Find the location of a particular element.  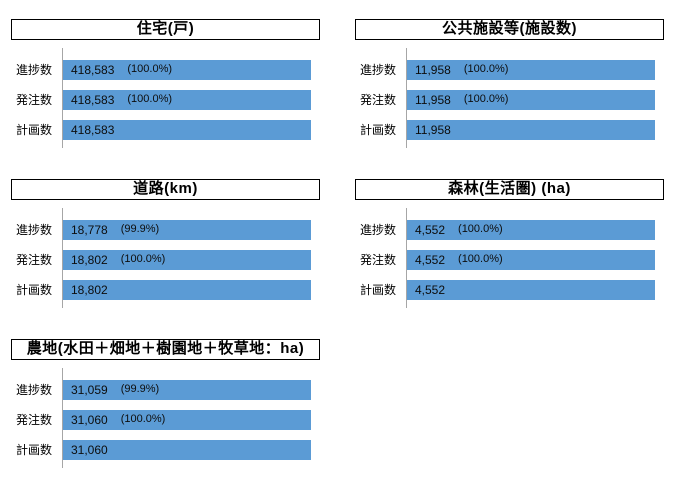

bar: 31,060 is located at coordinates (187, 450).